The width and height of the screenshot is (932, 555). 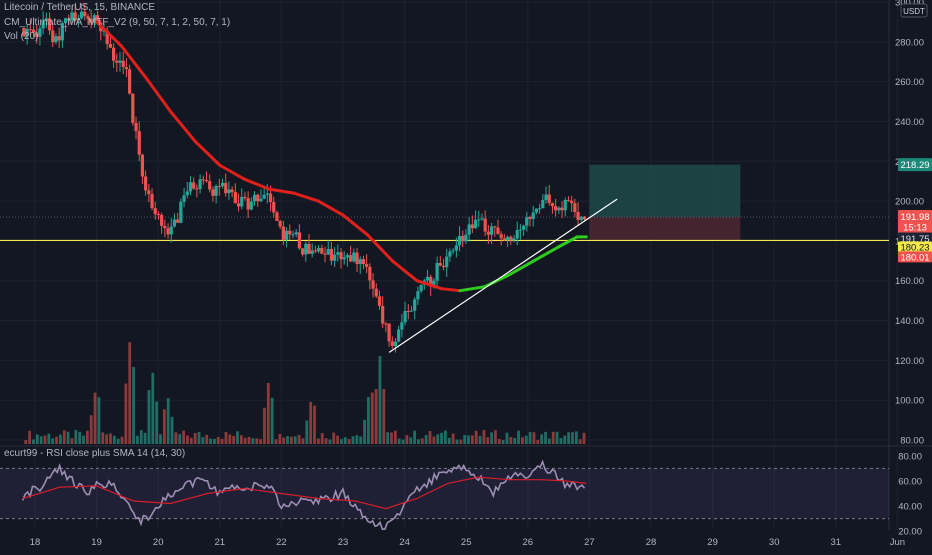 I want to click on currency-badge-bg, so click(x=914, y=10).